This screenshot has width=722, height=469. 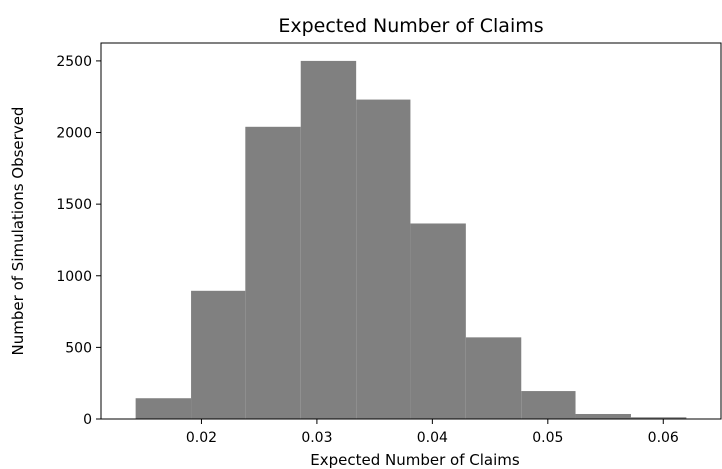 What do you see at coordinates (547, 438) in the screenshot?
I see `x-tick-label: 0.05` at bounding box center [547, 438].